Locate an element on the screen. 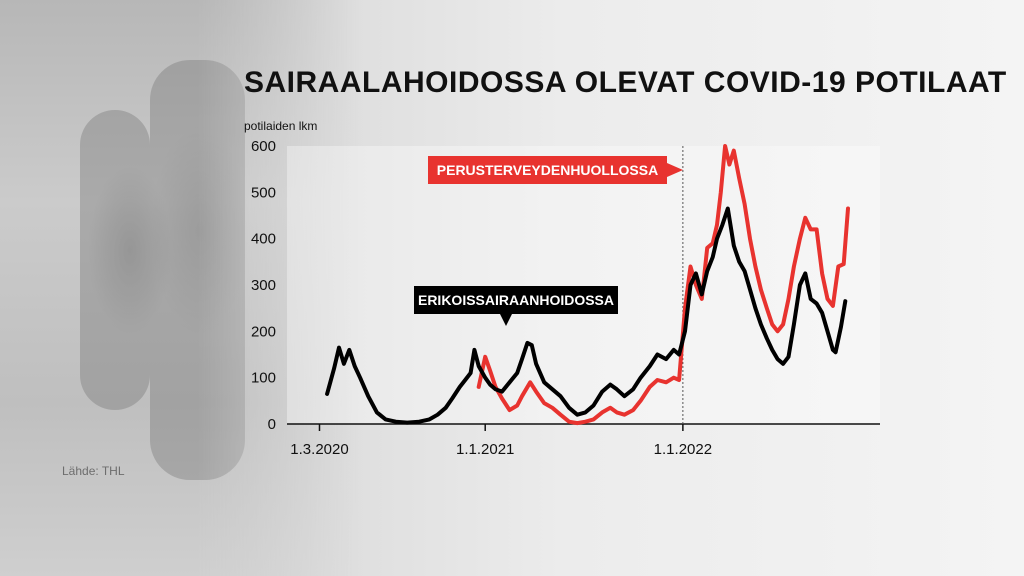  y-tick-label: 100 is located at coordinates (263, 378).